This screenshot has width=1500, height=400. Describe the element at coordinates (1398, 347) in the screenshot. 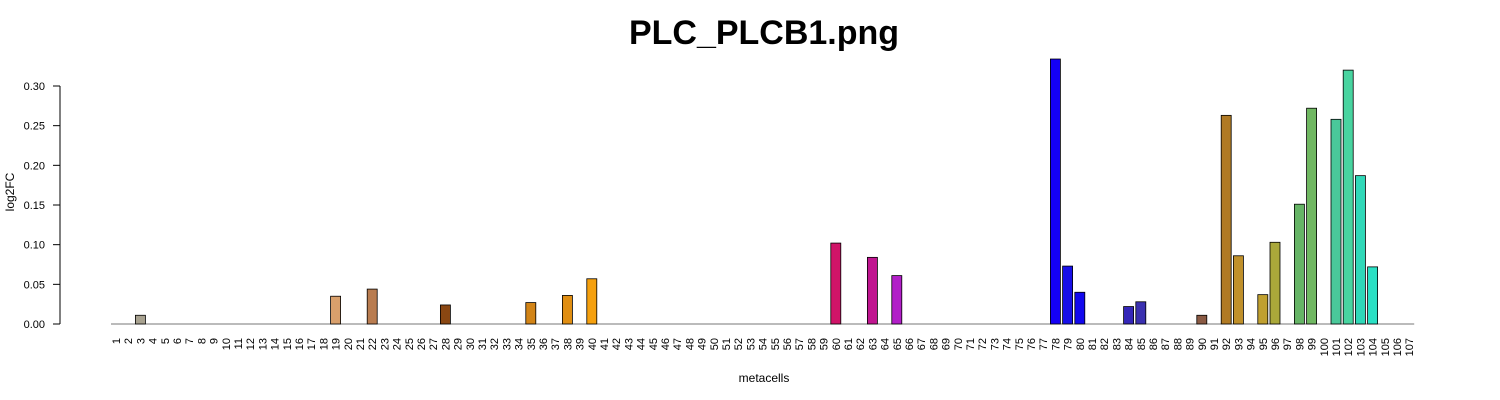

I see `x-tick-label: 106` at that location.